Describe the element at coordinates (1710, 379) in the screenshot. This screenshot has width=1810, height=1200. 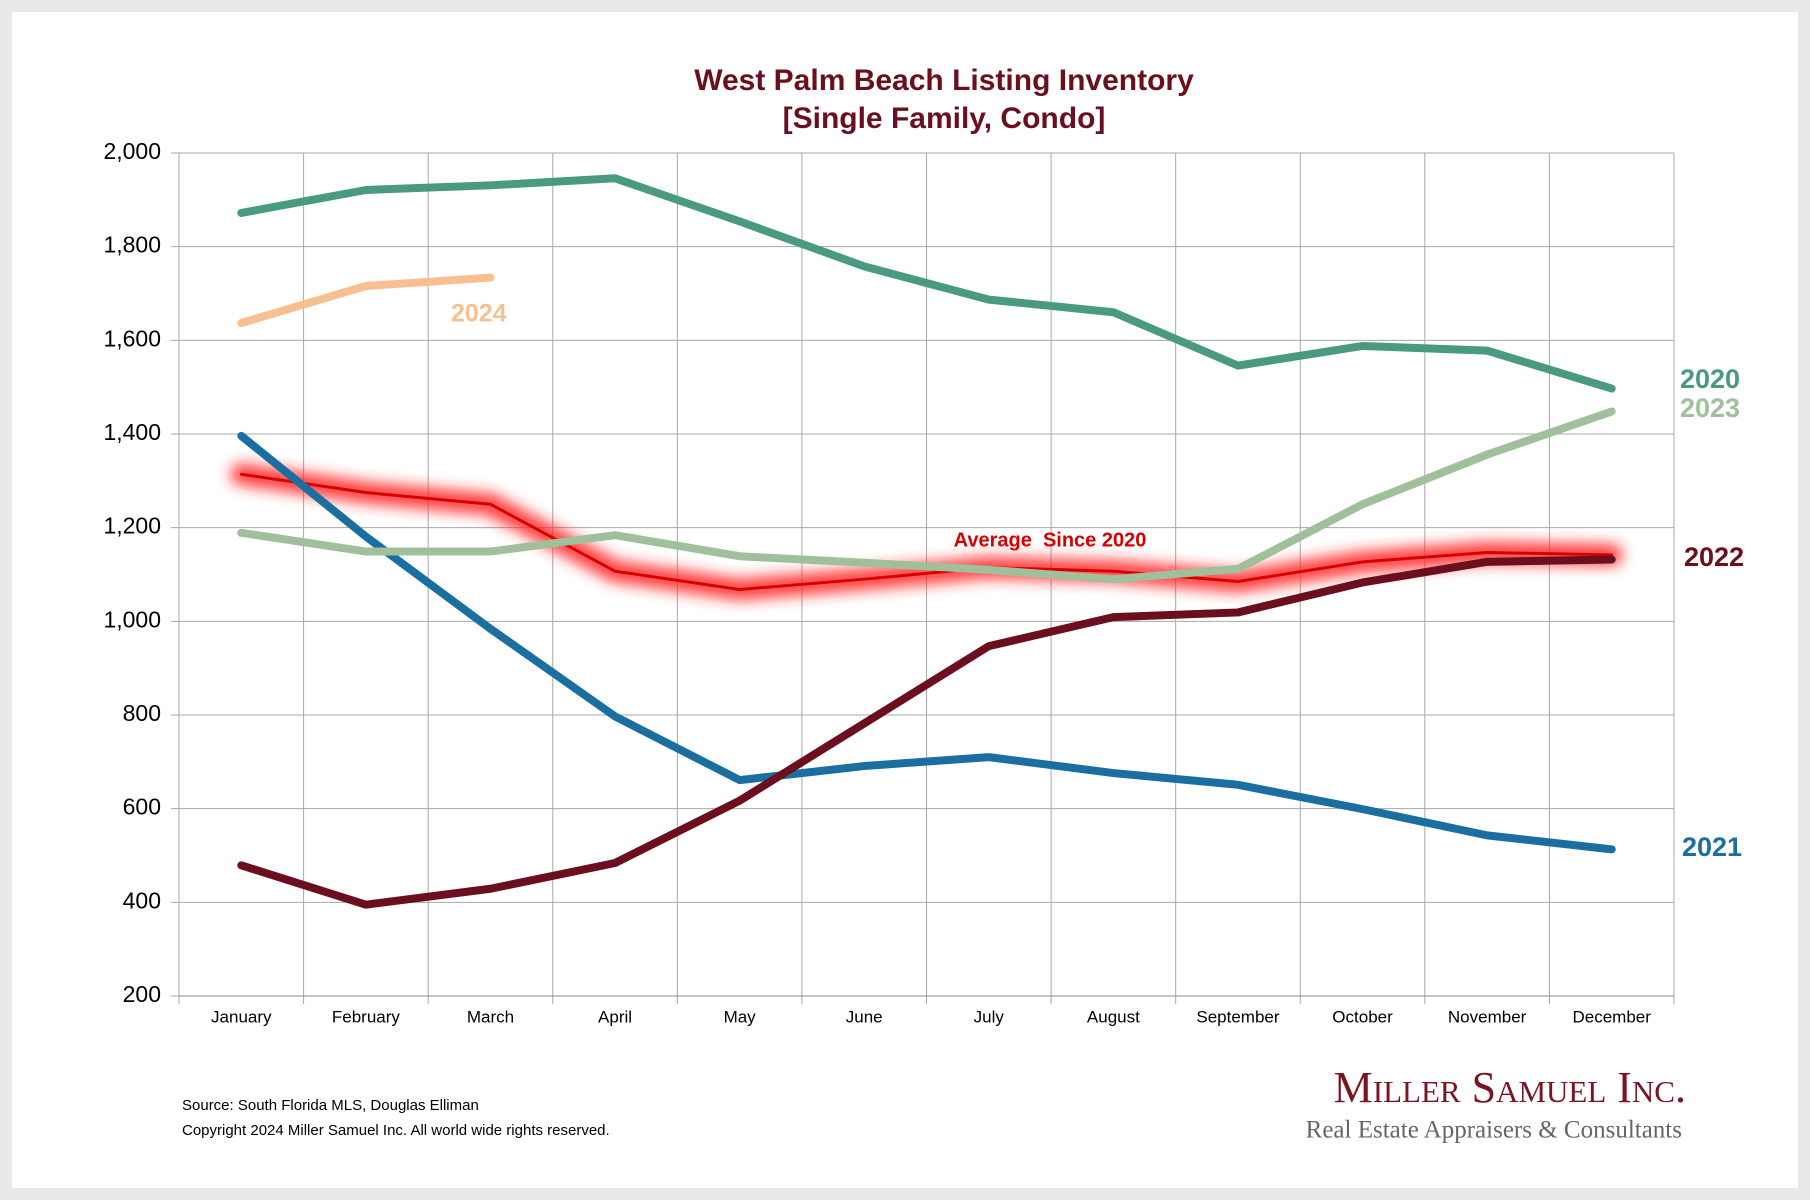
I see `series-label: 2020` at that location.